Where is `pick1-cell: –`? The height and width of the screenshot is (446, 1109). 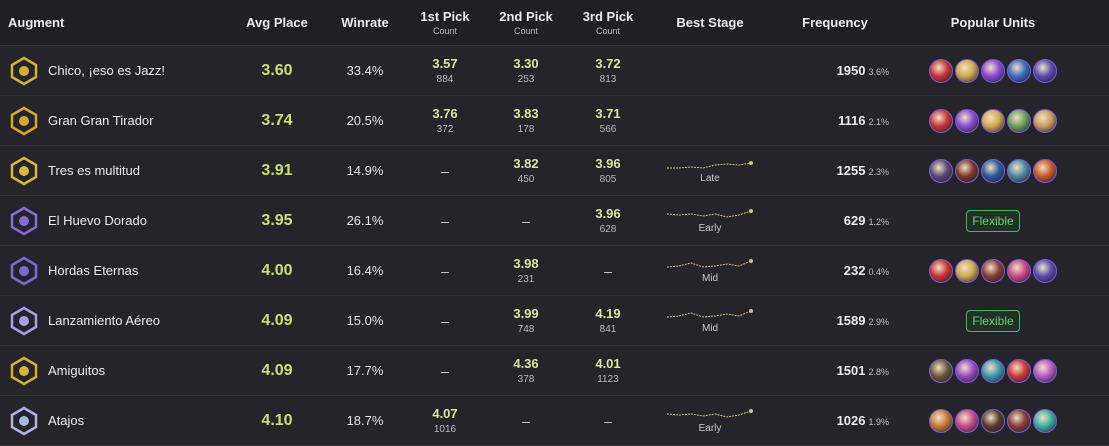 pick1-cell: – is located at coordinates (445, 320).